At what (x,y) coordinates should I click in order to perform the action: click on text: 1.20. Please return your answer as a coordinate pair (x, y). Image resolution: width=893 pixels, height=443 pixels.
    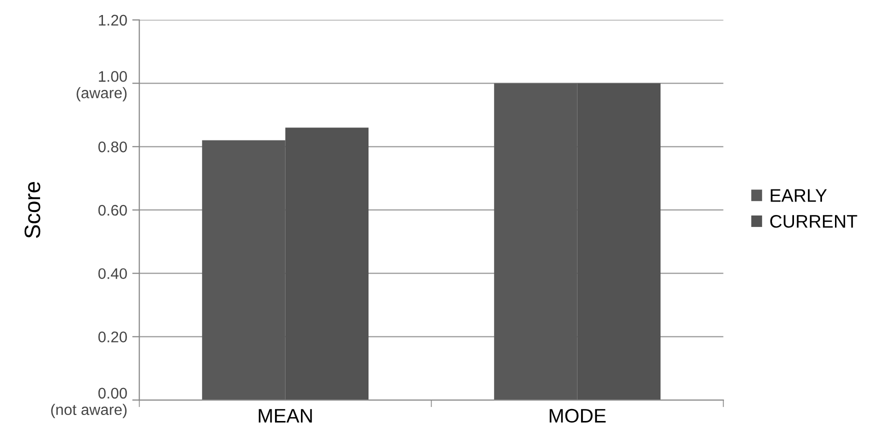
    Looking at the image, I should click on (112, 20).